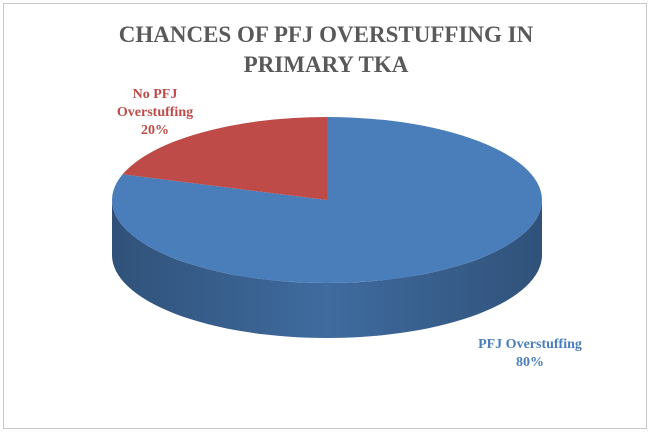 The width and height of the screenshot is (652, 434). Describe the element at coordinates (155, 103) in the screenshot. I see `category-label: No PFJ Overstuffing` at that location.